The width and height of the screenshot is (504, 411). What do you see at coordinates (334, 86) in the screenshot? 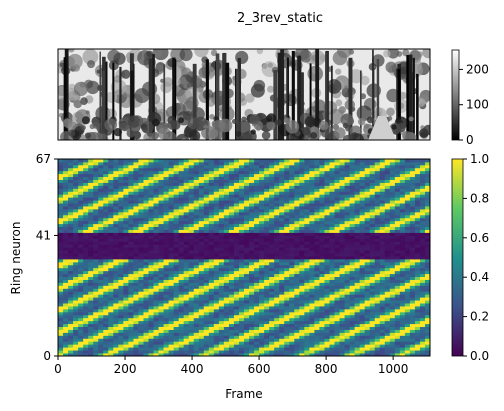
I see `foliage-blob` at bounding box center [334, 86].